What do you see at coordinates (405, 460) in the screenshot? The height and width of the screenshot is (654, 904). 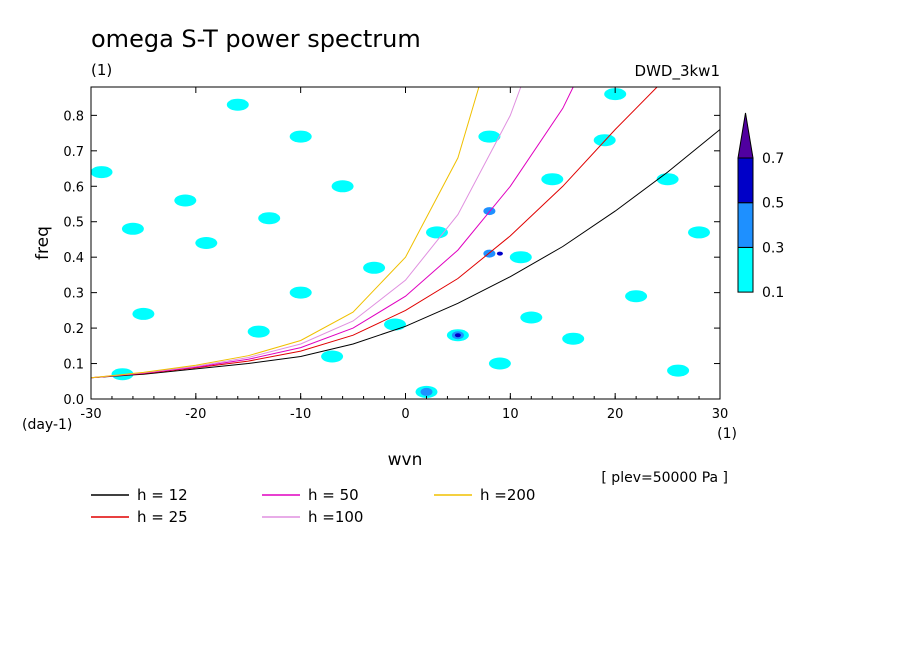 I see `x-axis-label: wvn` at bounding box center [405, 460].